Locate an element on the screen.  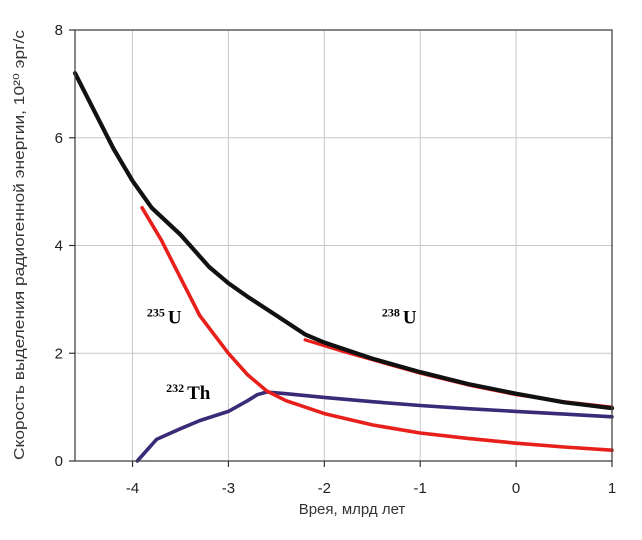
y-tick-label: 2 is located at coordinates (59, 353).